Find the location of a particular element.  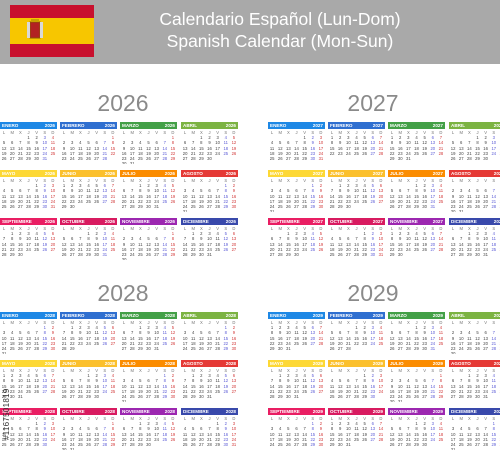

weekday-letter: S is located at coordinates (313, 228).